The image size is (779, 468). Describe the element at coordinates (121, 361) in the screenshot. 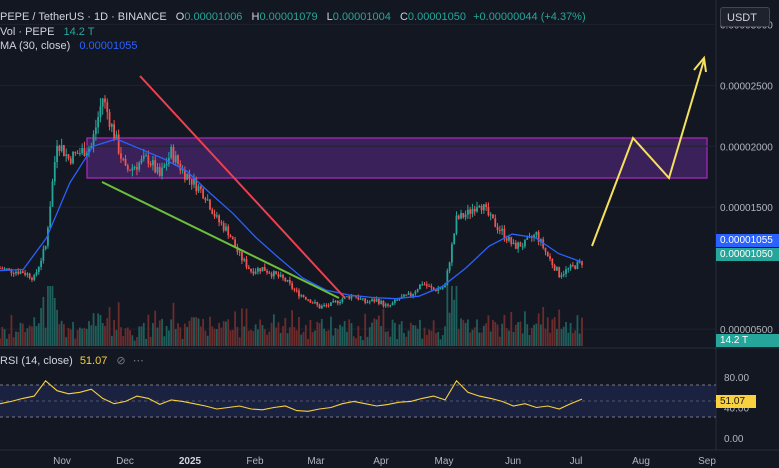

I see `visibility-icon: ⊘` at that location.